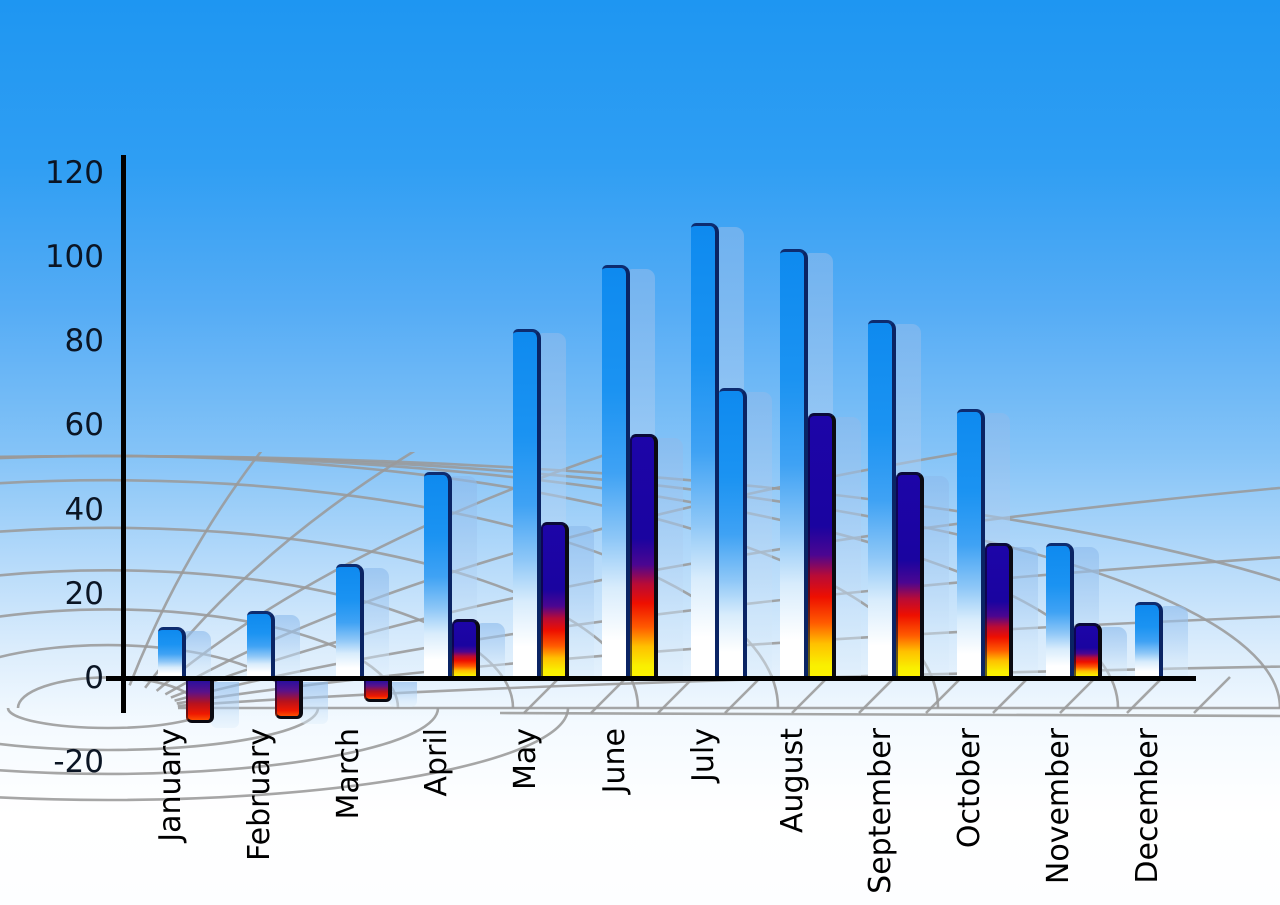 Image resolution: width=1280 pixels, height=905 pixels. Describe the element at coordinates (704, 450) in the screenshot. I see `bar-july-primary` at that location.